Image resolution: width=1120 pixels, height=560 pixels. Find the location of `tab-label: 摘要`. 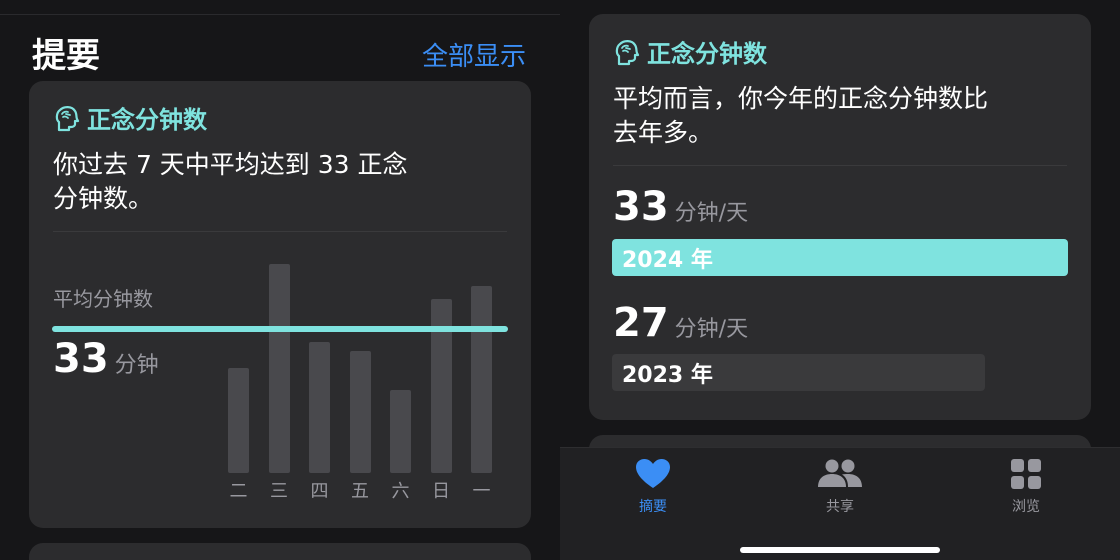

tab-label: 摘要 is located at coordinates (653, 507).